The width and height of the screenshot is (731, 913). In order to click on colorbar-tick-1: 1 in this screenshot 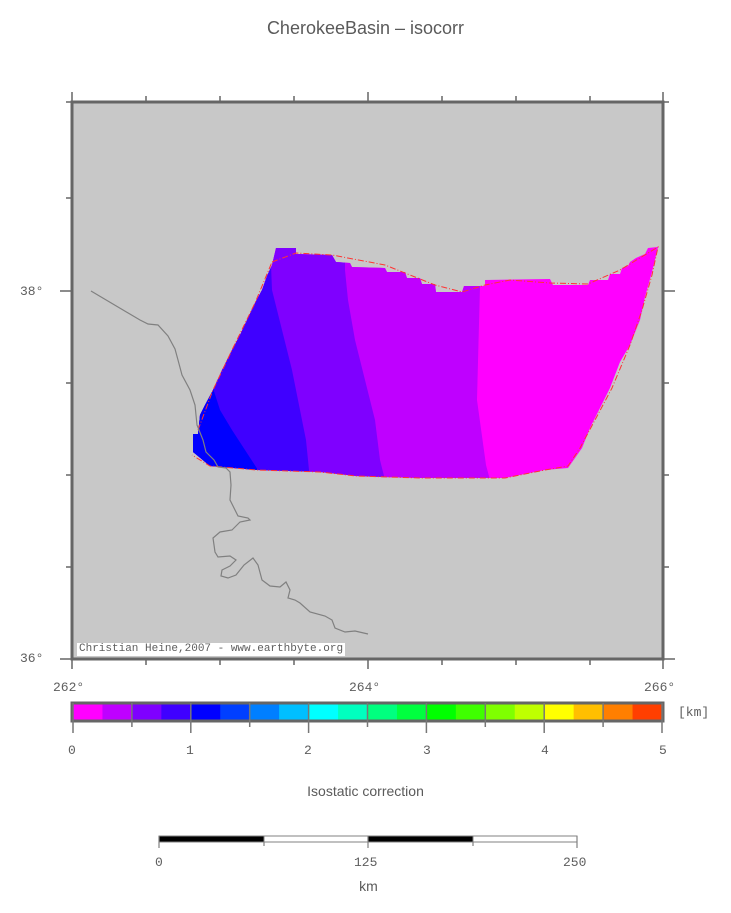, I will do `click(190, 750)`.